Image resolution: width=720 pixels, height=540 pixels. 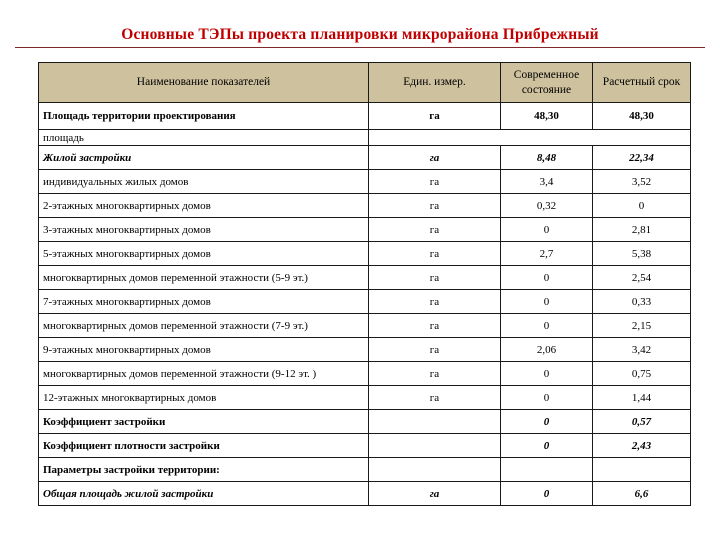 What do you see at coordinates (546, 205) in the screenshot?
I see `cell-current-value: 0,32` at bounding box center [546, 205].